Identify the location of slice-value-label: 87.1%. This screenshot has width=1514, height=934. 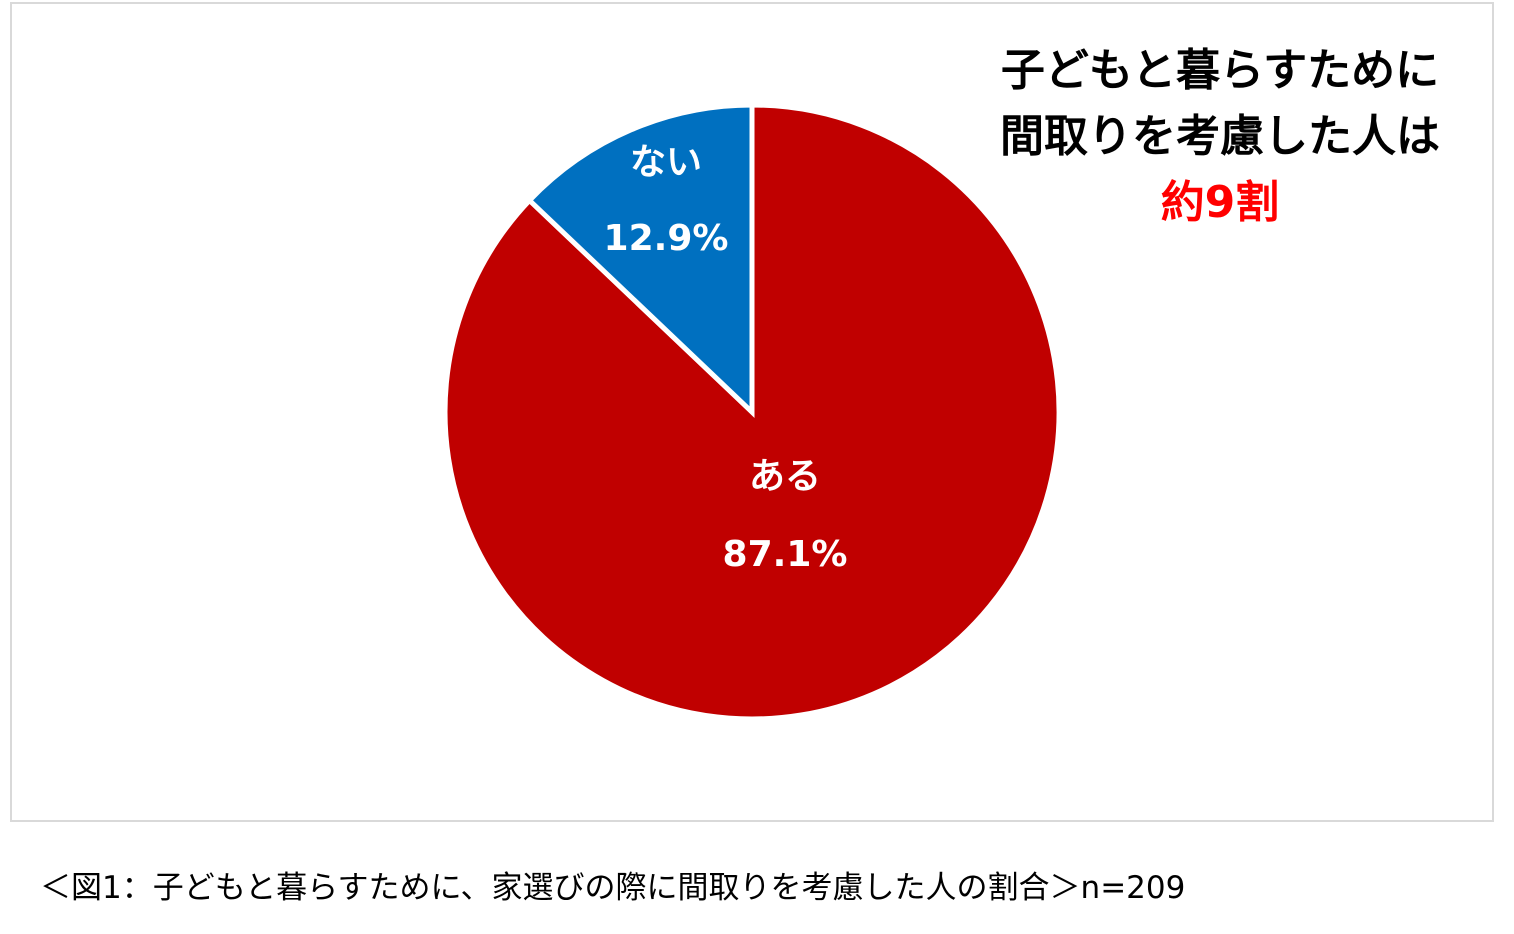
(785, 554).